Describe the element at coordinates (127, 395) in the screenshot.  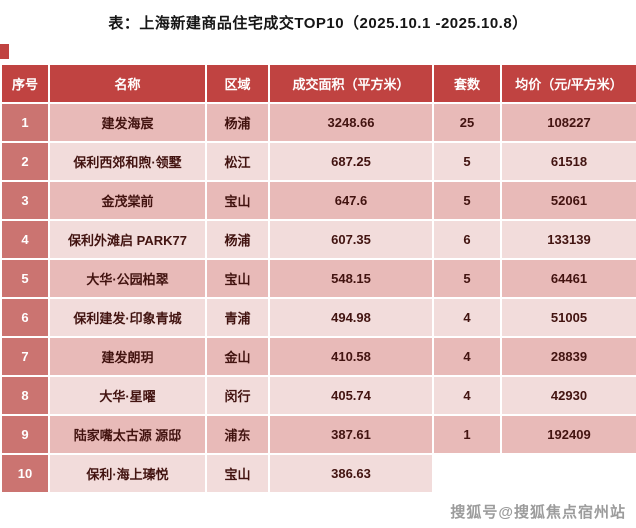
I see `cell-name: 大华·星曜` at that location.